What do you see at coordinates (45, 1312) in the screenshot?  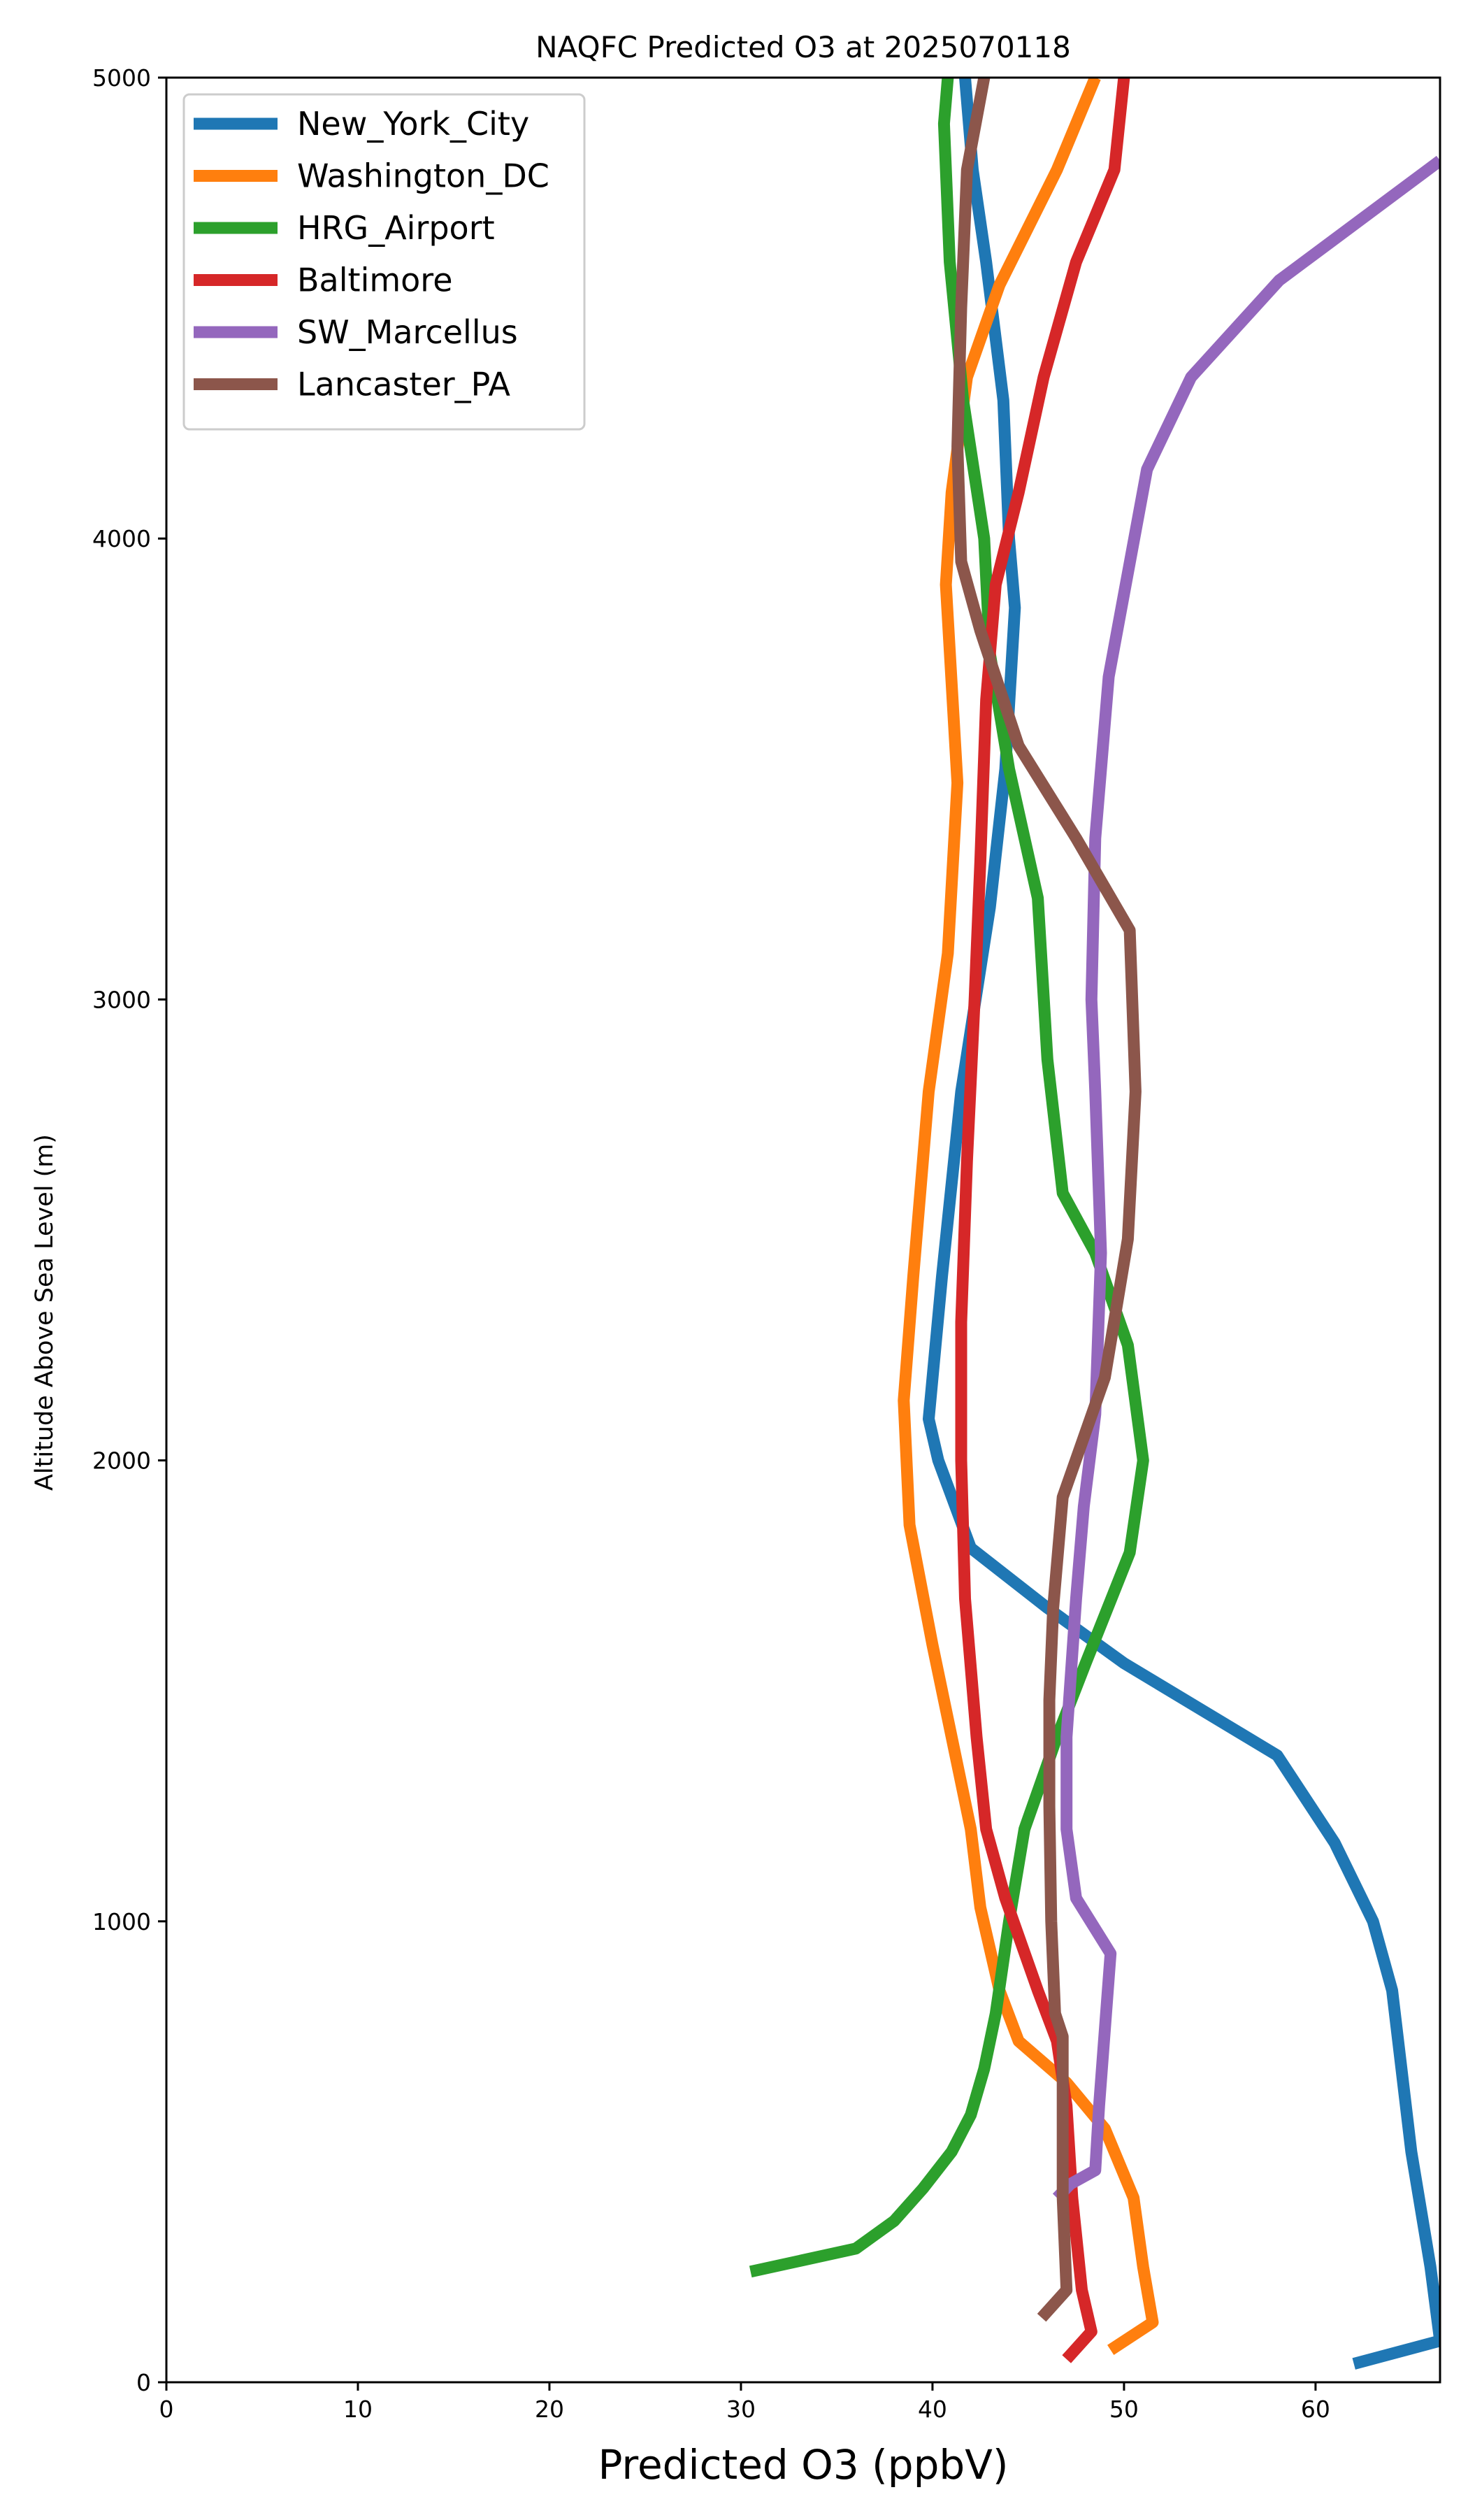 I see `y-axis-label: Altitude Above Sea Level (m)` at bounding box center [45, 1312].